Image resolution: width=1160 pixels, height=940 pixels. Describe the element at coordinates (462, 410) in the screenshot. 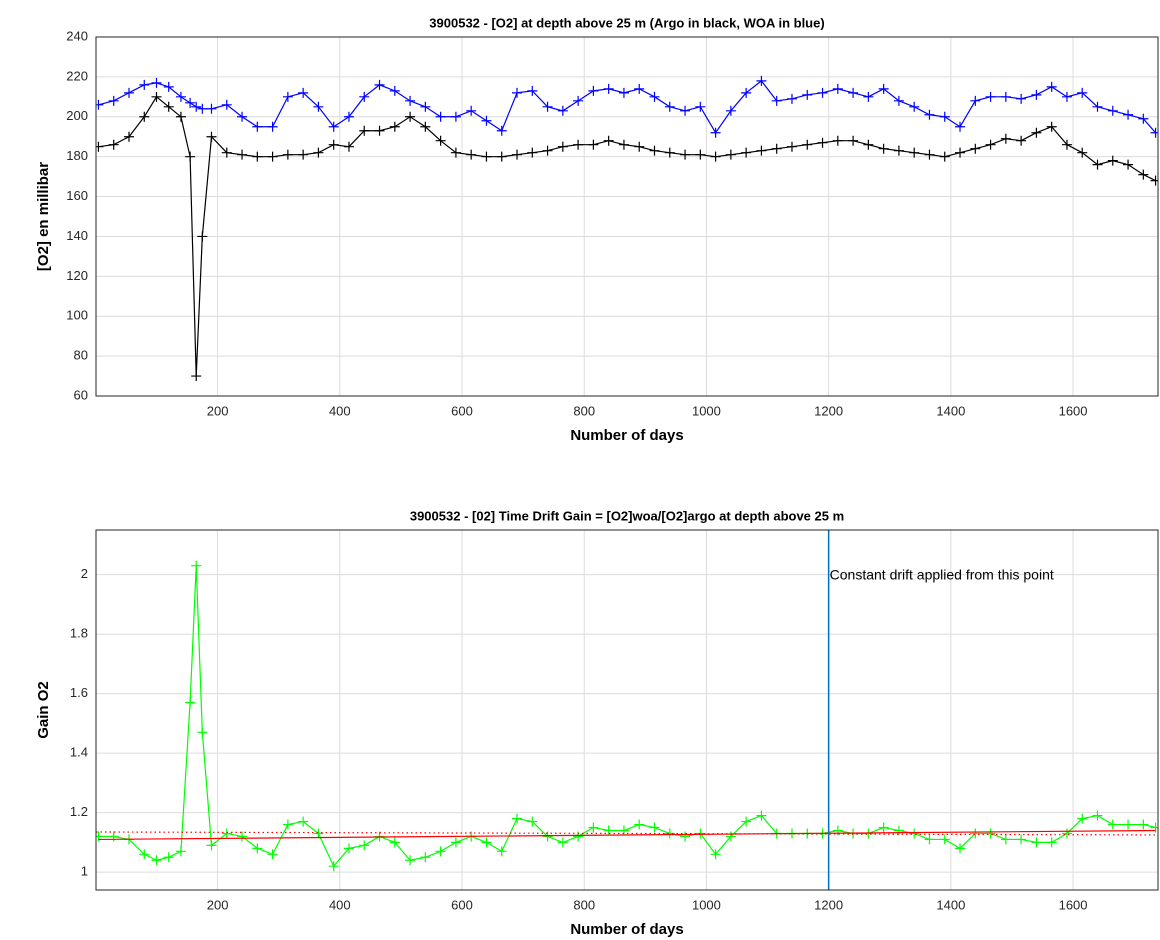

I see `x-tick-label: 600` at that location.